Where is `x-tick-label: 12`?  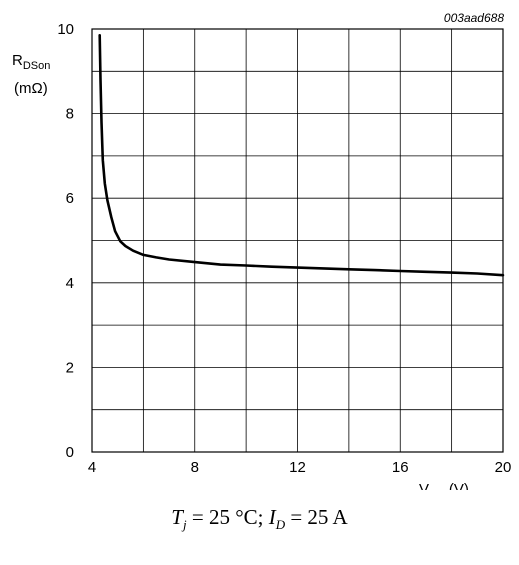 x-tick-label: 12 is located at coordinates (297, 467).